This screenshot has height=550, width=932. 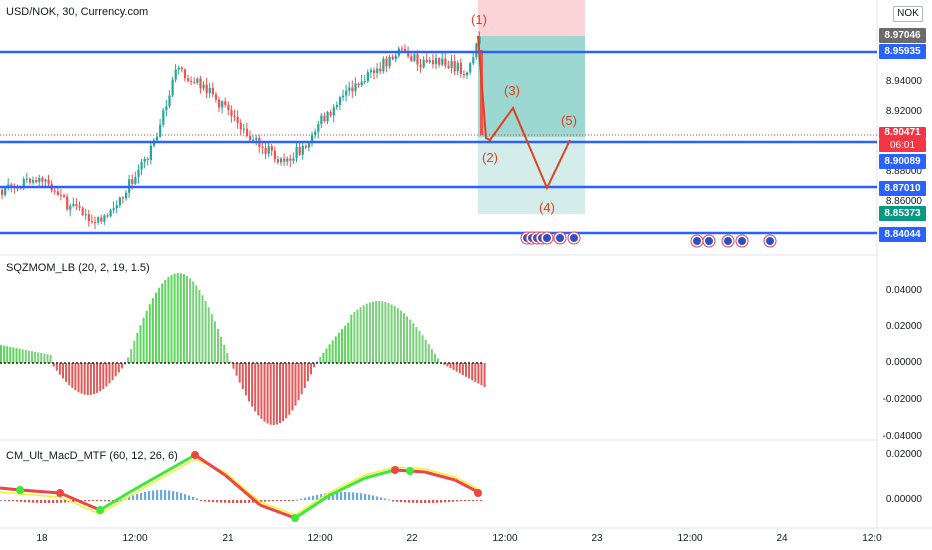 I want to click on time-tick: 21, so click(x=228, y=538).